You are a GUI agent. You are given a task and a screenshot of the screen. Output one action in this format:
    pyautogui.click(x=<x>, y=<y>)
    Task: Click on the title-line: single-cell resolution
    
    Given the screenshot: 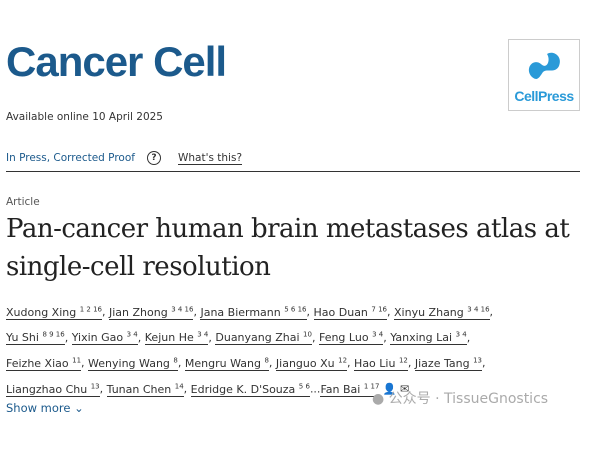 What is the action you would take?
    pyautogui.click(x=138, y=267)
    